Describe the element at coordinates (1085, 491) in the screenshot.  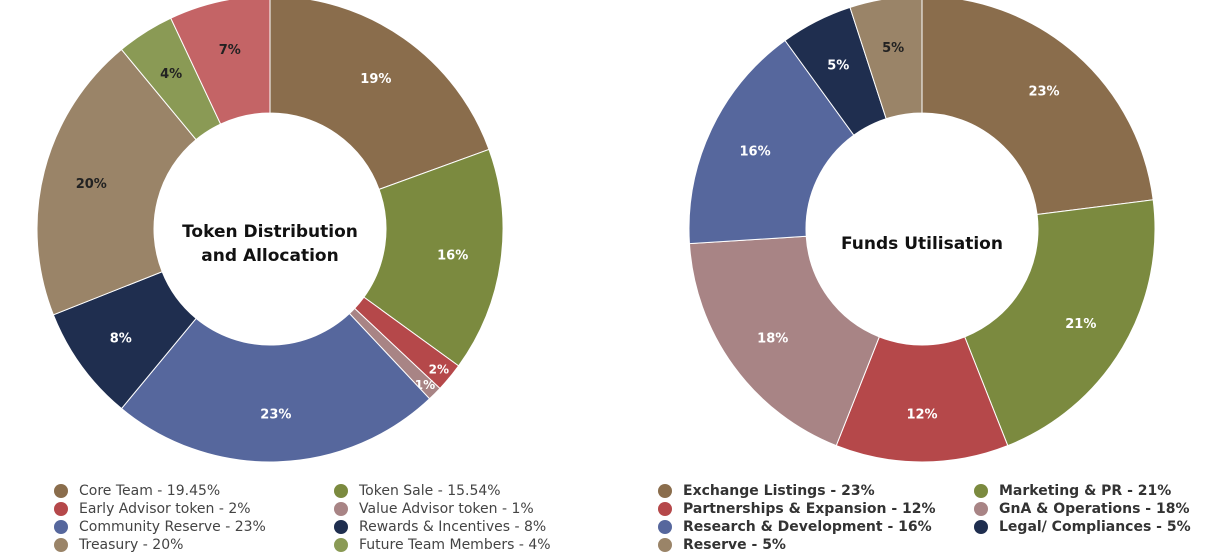
I see `legend-label: Marketing & PR - 21%` at that location.